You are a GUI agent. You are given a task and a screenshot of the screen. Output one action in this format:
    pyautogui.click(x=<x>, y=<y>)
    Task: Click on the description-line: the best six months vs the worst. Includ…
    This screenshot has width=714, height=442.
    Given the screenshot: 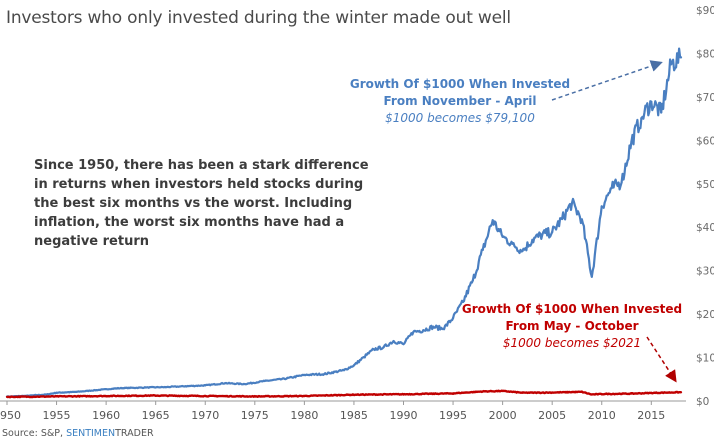 What is the action you would take?
    pyautogui.click(x=193, y=203)
    